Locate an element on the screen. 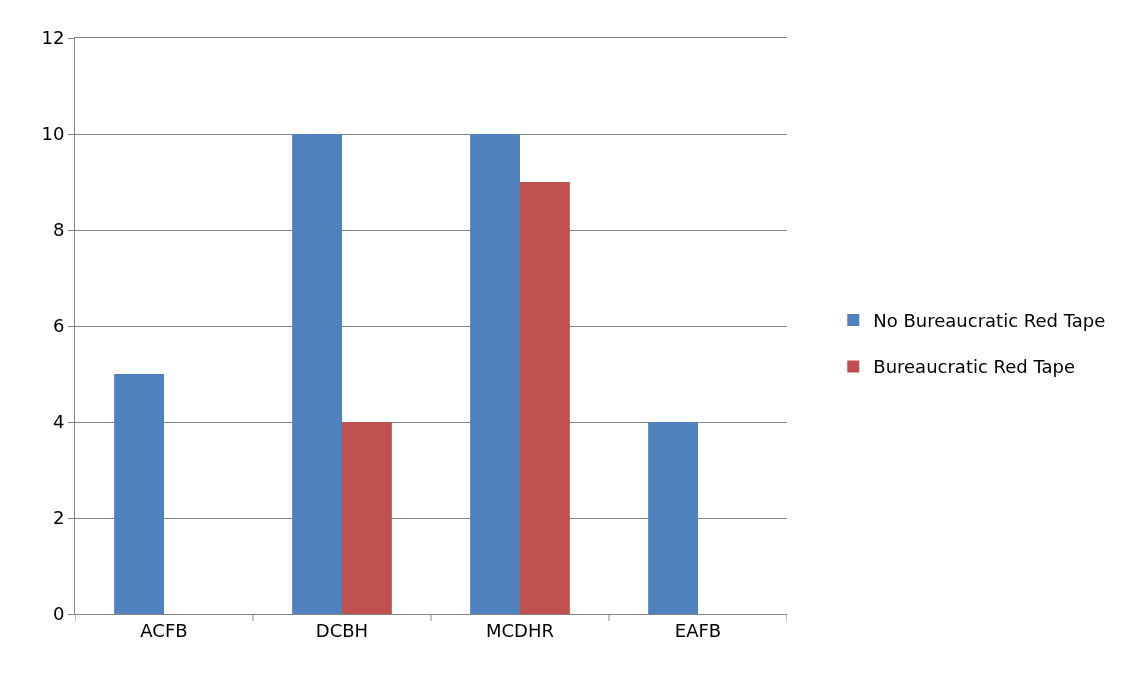 Image resolution: width=1146 pixels, height=677 pixels. legend-label: Bureaucratic Red Tape is located at coordinates (974, 367).